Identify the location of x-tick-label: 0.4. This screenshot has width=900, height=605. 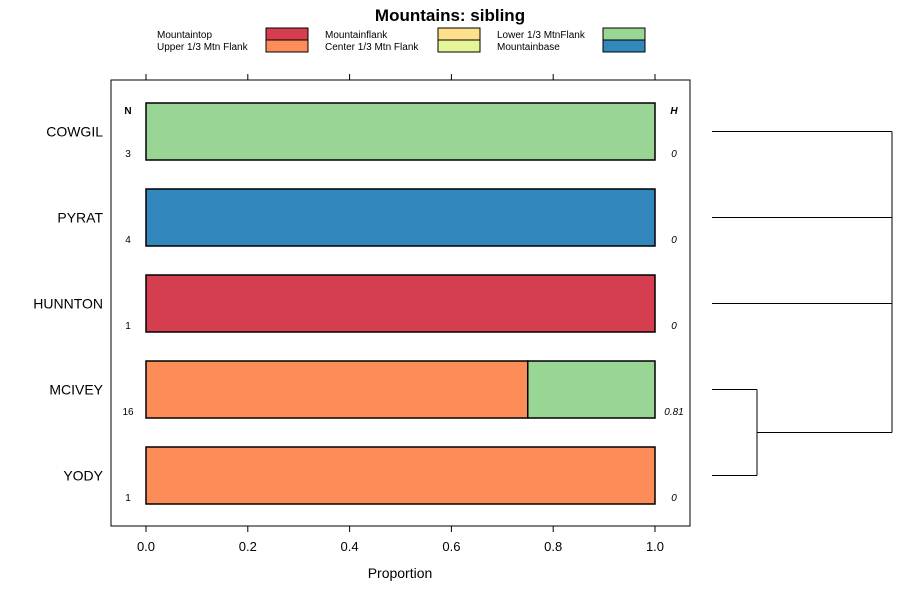
(350, 546).